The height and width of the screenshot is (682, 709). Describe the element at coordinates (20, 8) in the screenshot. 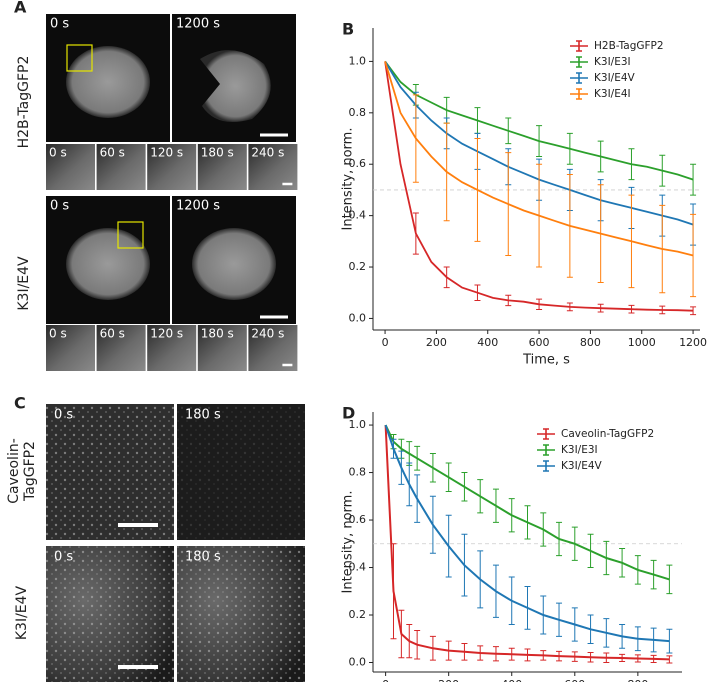

I see `panel-label: A` at that location.